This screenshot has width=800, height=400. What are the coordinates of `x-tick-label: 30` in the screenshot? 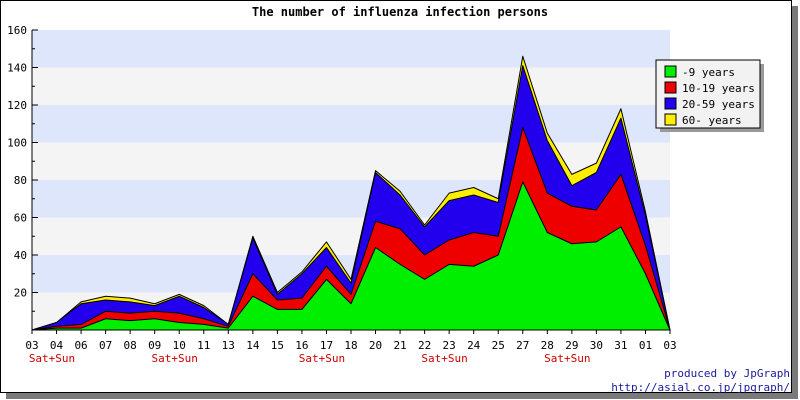 It's located at (596, 345).